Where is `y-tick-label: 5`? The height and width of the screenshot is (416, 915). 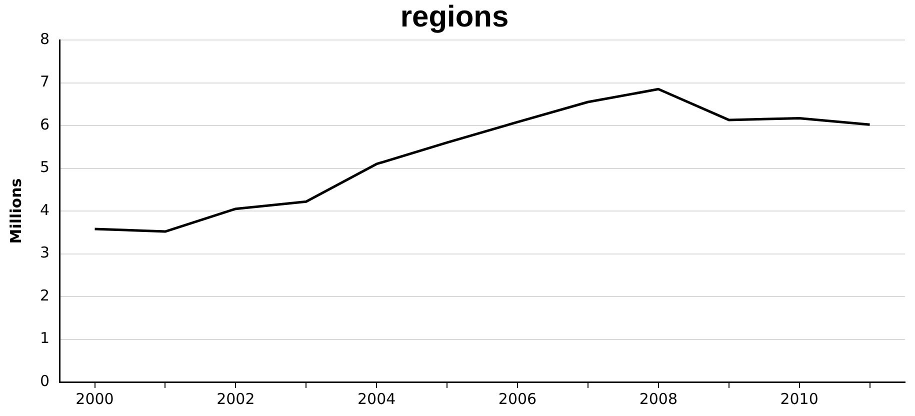 y-tick-label: 5 is located at coordinates (45, 167).